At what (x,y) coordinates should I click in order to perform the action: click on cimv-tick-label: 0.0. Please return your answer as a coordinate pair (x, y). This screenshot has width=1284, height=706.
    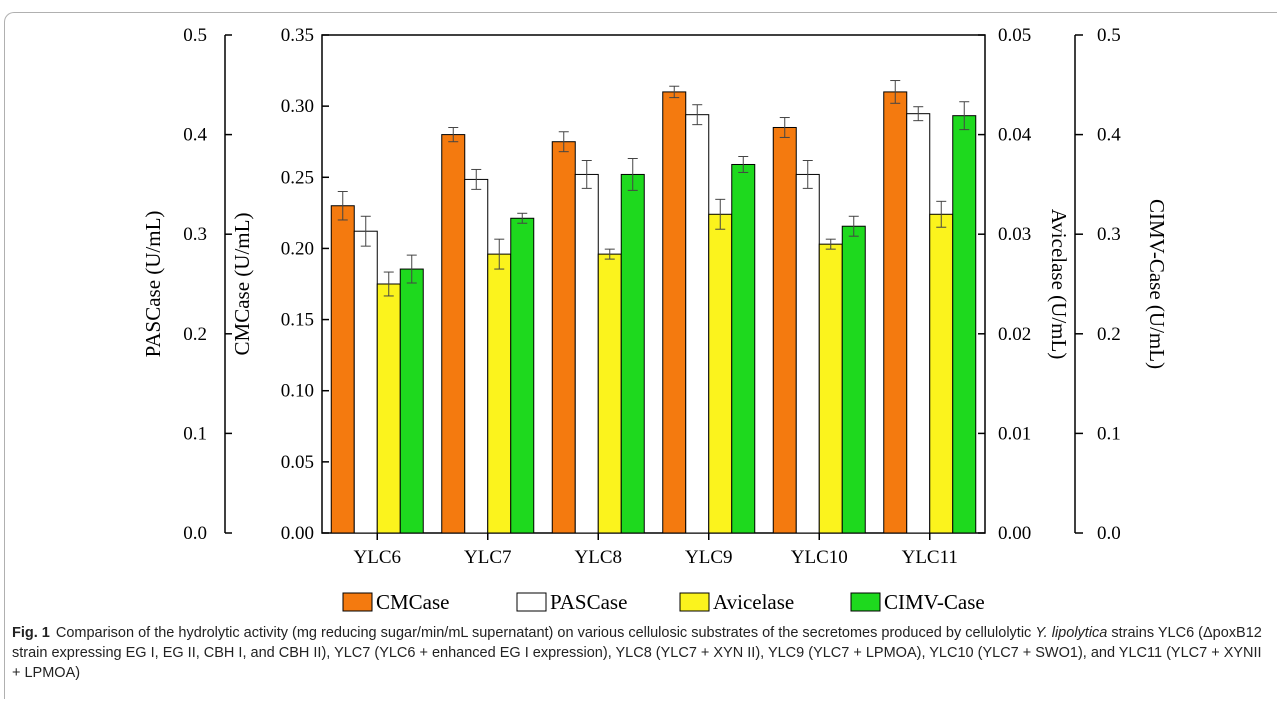
    Looking at the image, I should click on (1109, 533).